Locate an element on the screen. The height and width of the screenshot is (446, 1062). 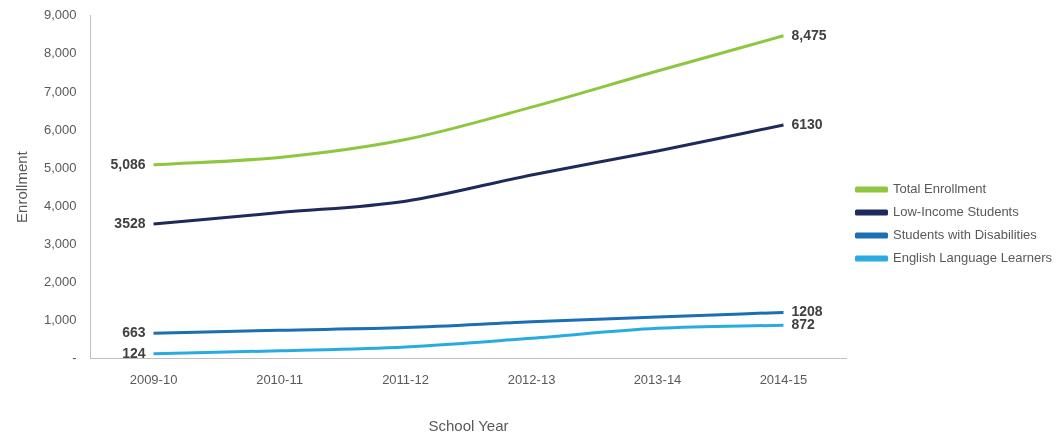
y-tick-label: - is located at coordinates (74, 357).